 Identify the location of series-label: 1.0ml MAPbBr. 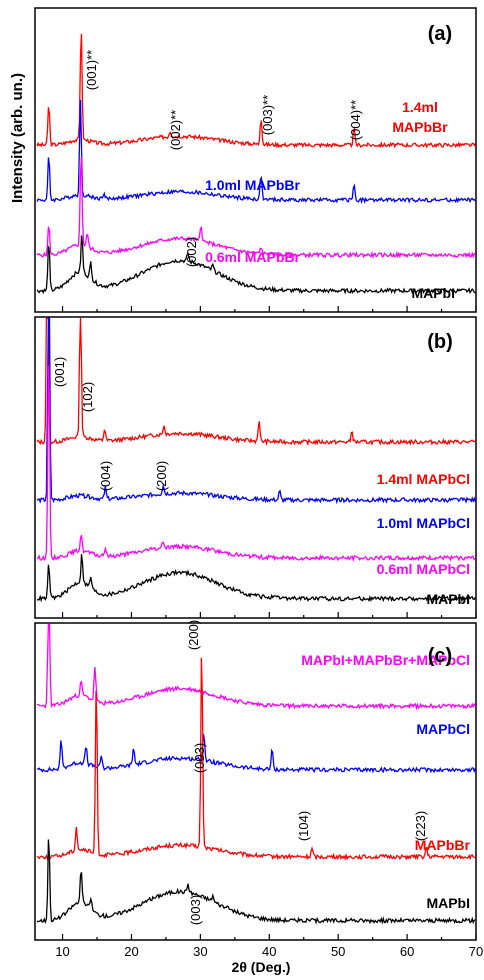
(252, 185).